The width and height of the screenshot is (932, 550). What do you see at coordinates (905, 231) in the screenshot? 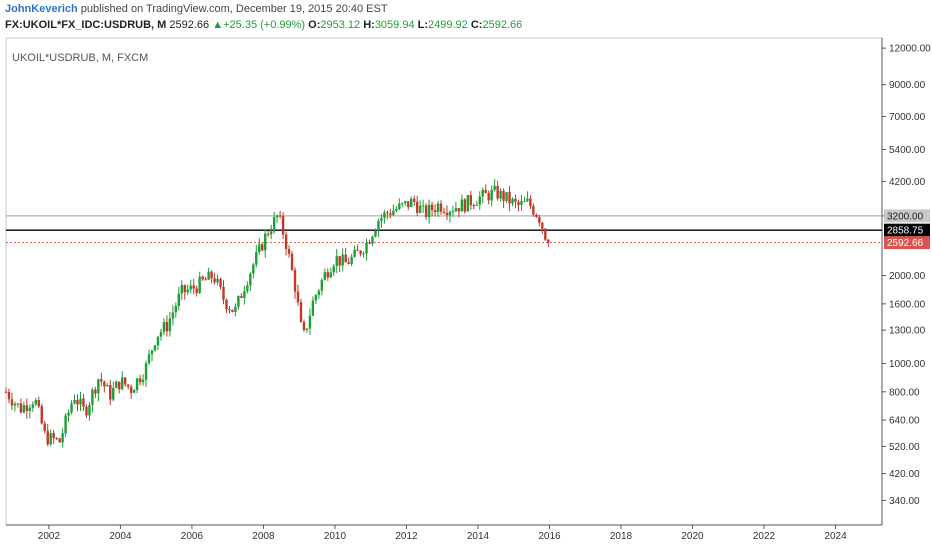
I see `price-label-text: 2858.75` at bounding box center [905, 231].